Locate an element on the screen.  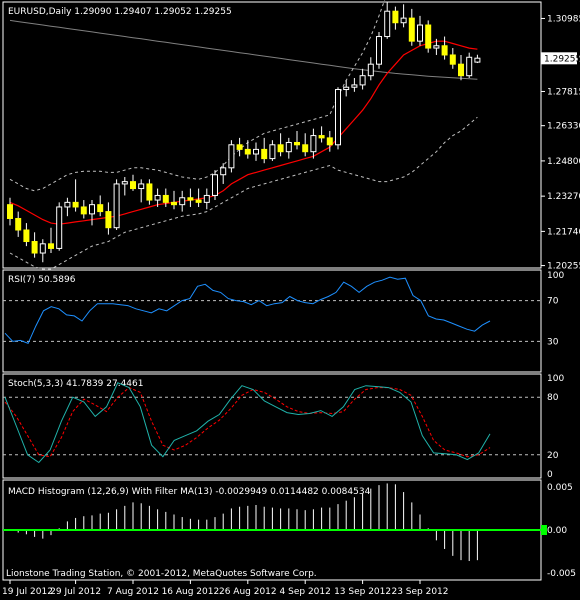
rsi-level-label: 100 is located at coordinates (555, 276).